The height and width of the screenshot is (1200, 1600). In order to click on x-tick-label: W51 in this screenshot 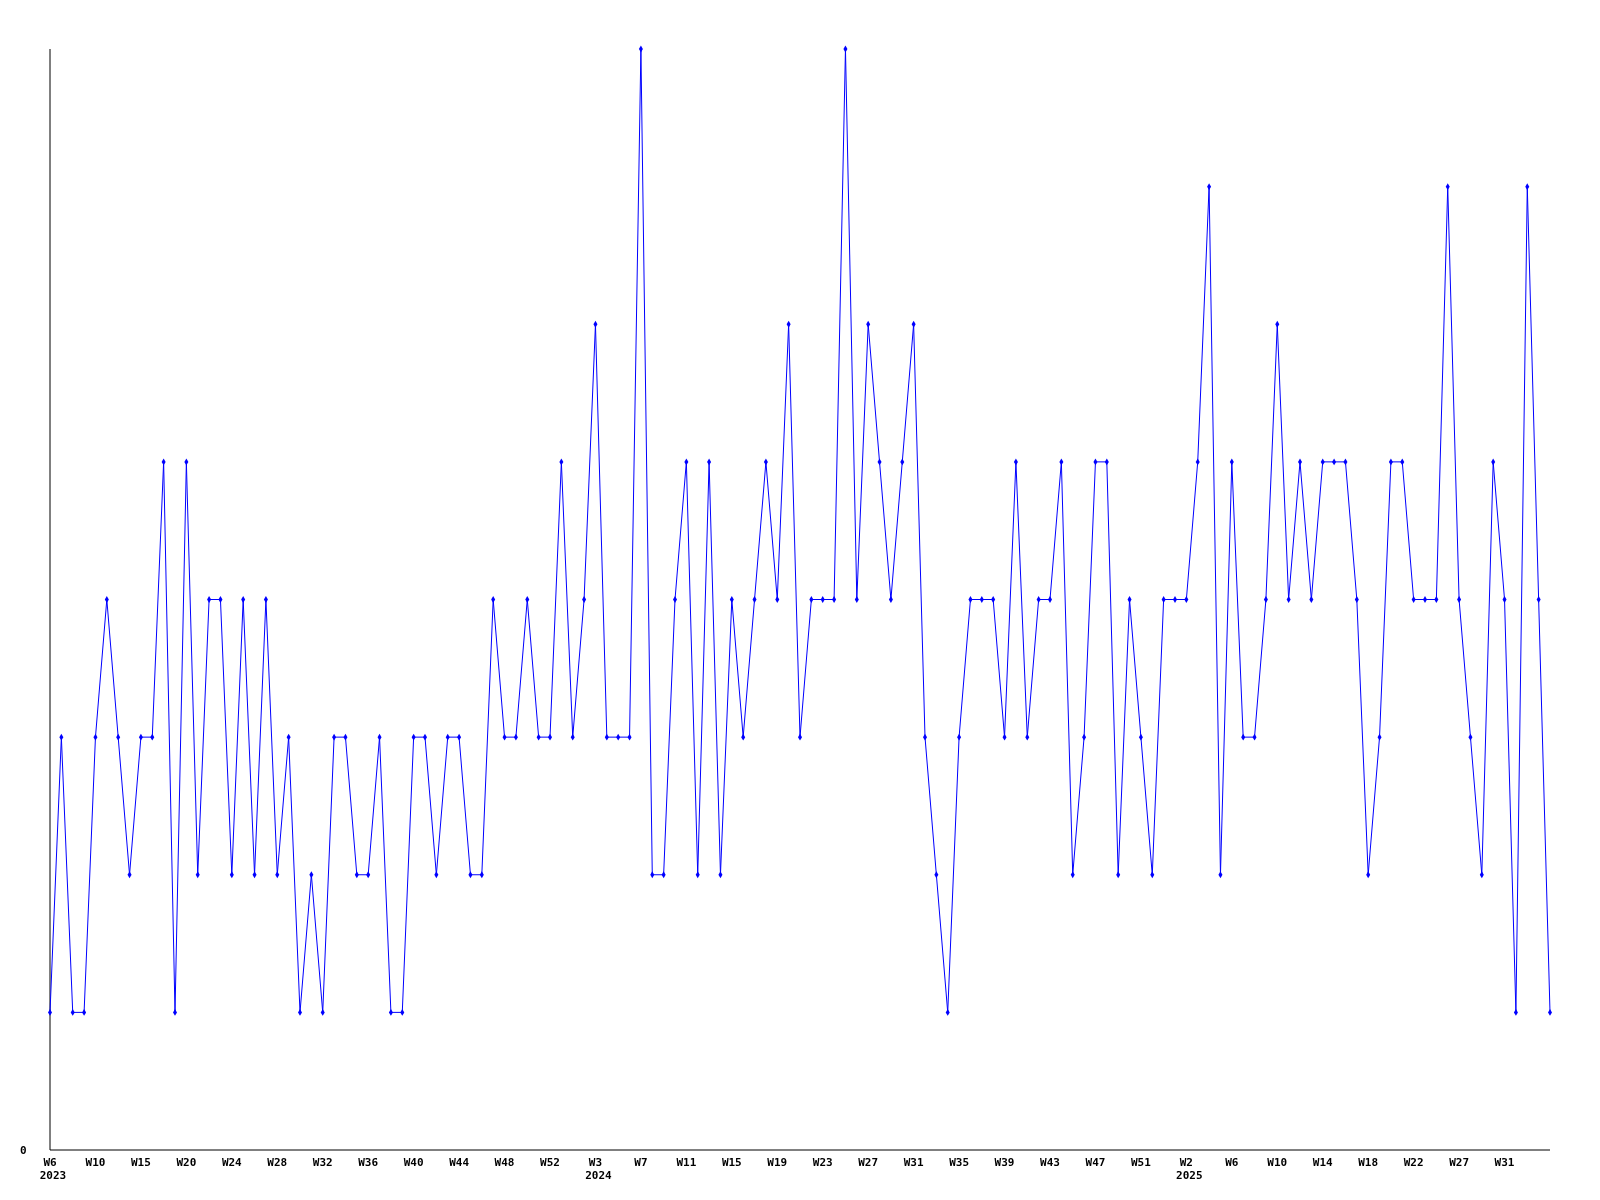, I will do `click(1141, 1162)`.